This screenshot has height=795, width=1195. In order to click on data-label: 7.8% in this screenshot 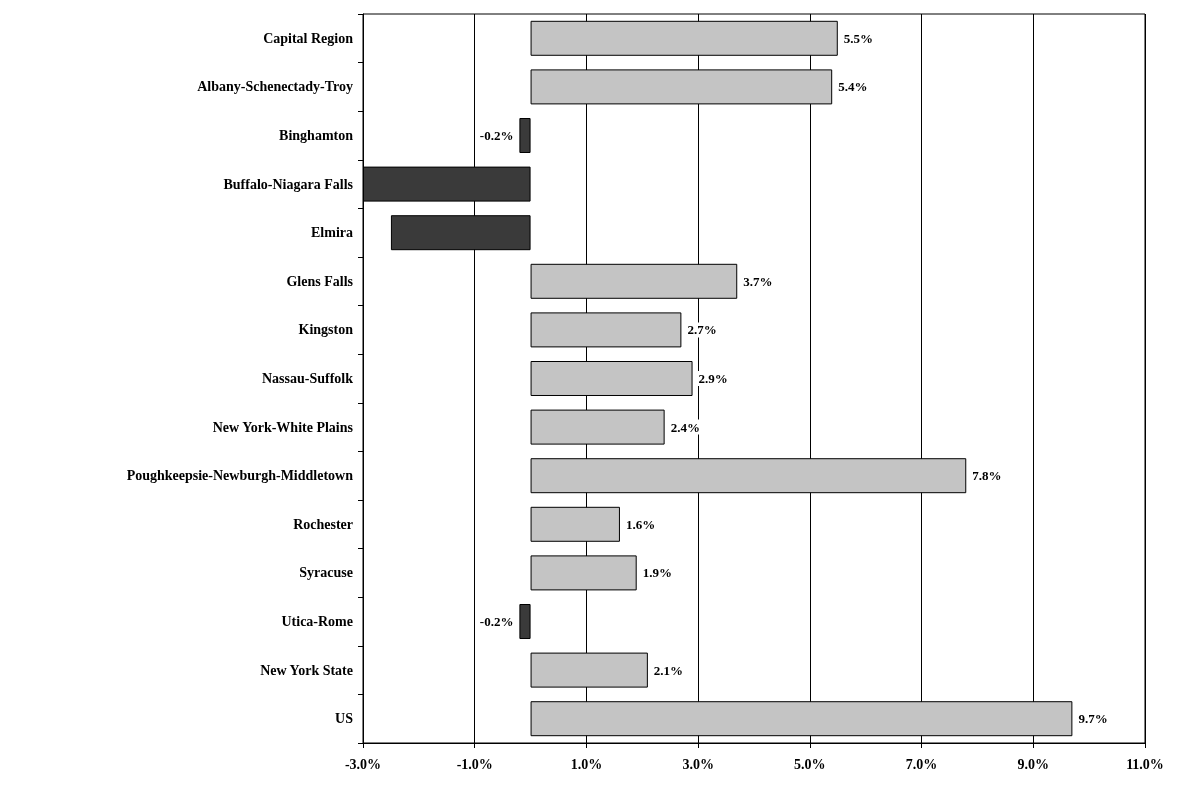, I will do `click(987, 476)`.